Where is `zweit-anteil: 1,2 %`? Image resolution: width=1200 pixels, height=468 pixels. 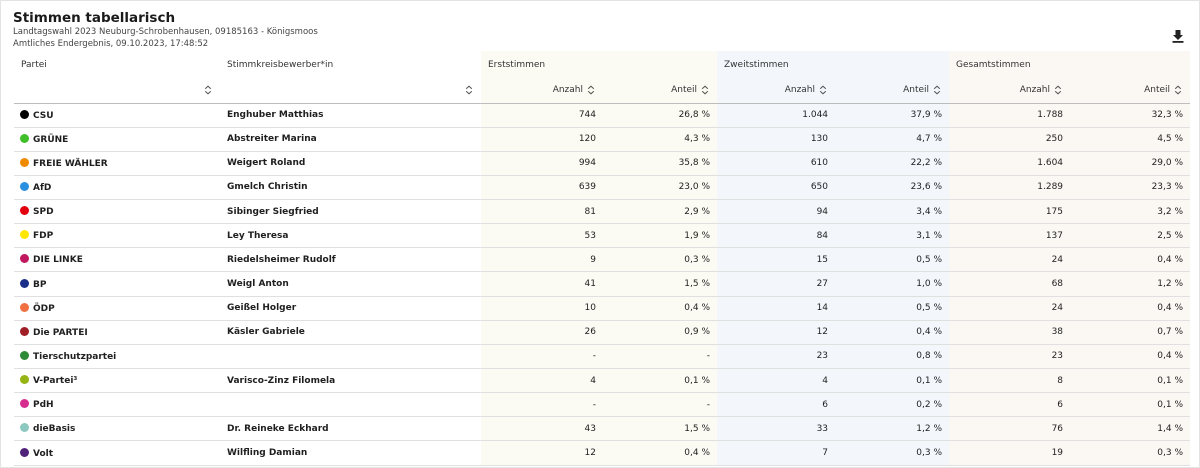 zweit-anteil: 1,2 % is located at coordinates (892, 429).